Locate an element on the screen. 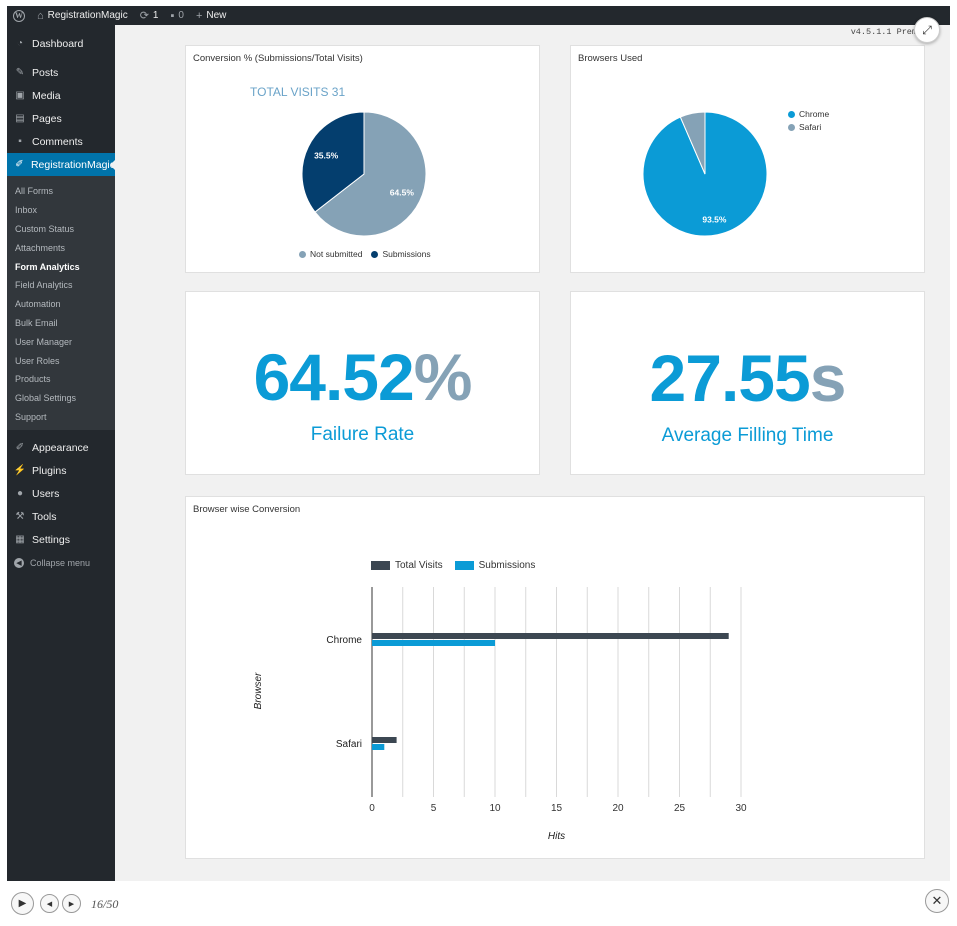 The width and height of the screenshot is (957, 926). comments-link: ▪ 0 is located at coordinates (176, 15).